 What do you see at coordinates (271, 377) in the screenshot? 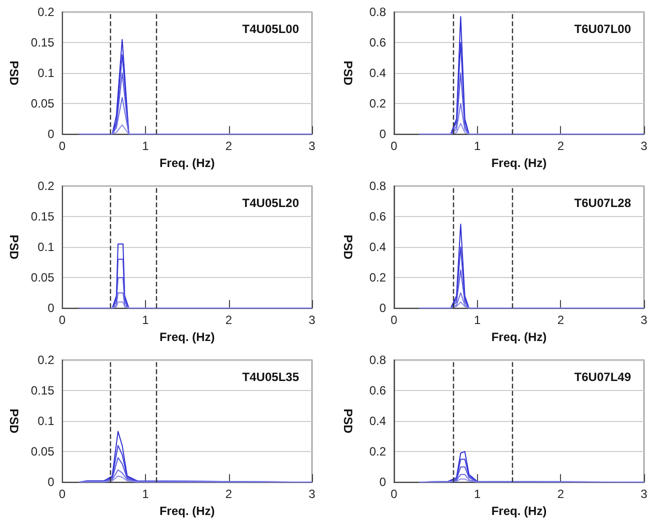
I see `text: T4U05L35` at bounding box center [271, 377].